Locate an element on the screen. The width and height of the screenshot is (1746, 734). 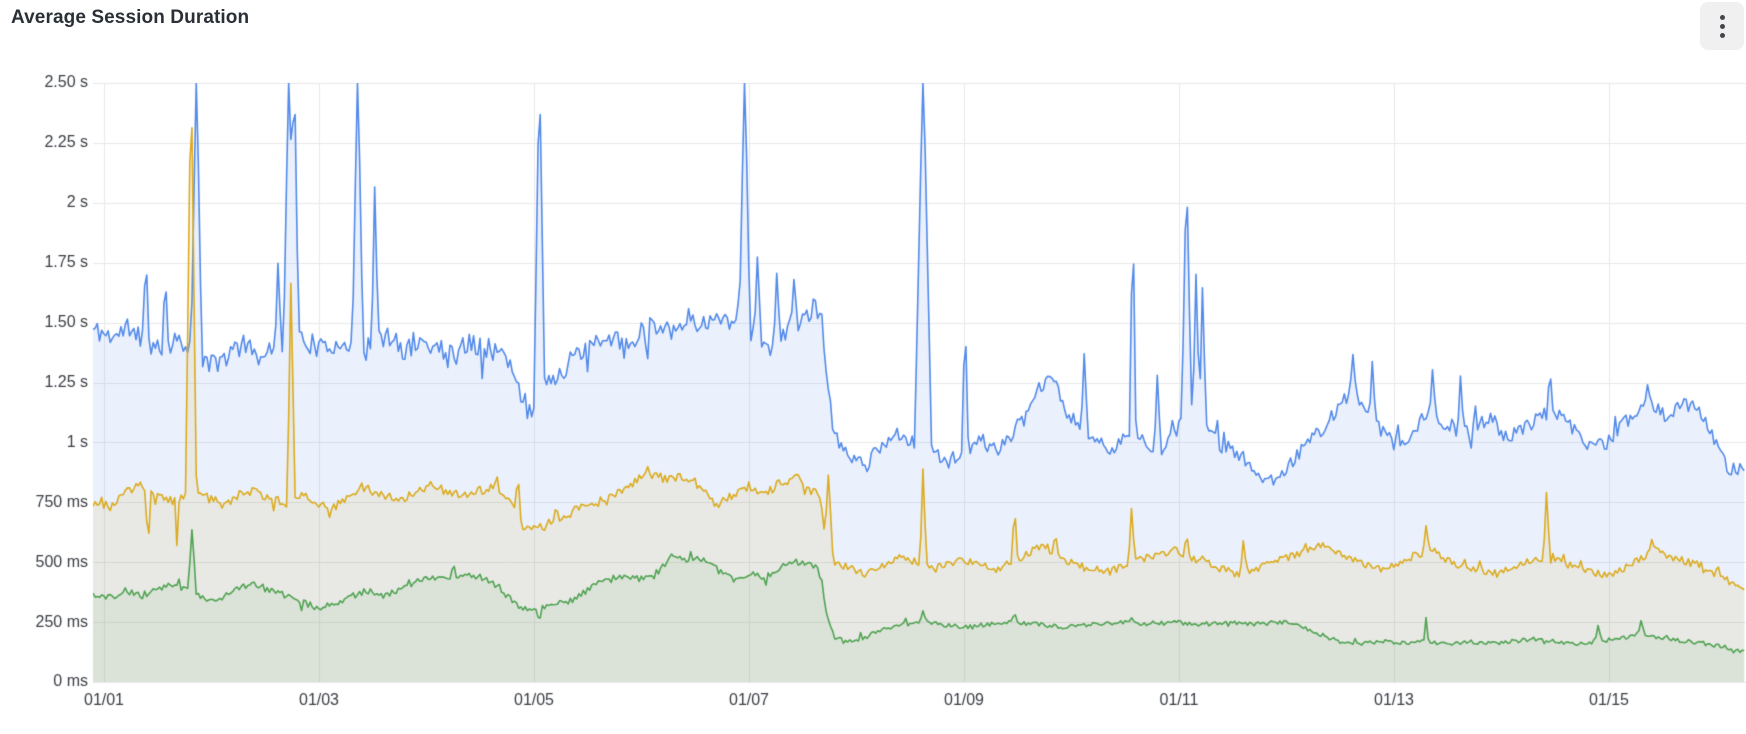
panel-menu-button is located at coordinates (1722, 26).